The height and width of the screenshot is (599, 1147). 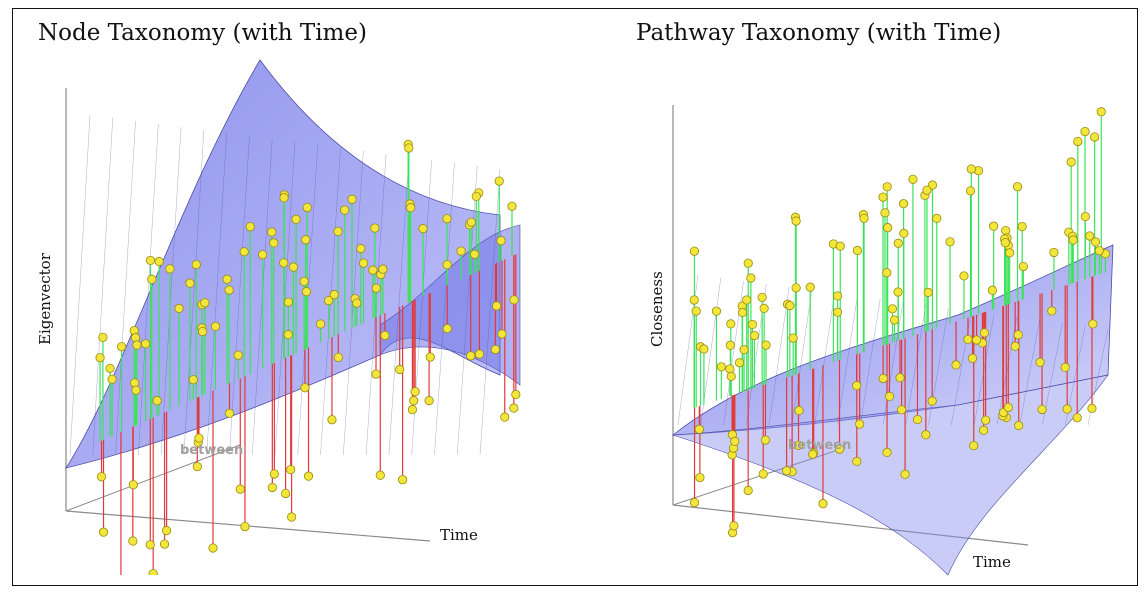 What do you see at coordinates (202, 33) in the screenshot?
I see `left-chart-title: Node Taxonomy (with Time)` at bounding box center [202, 33].